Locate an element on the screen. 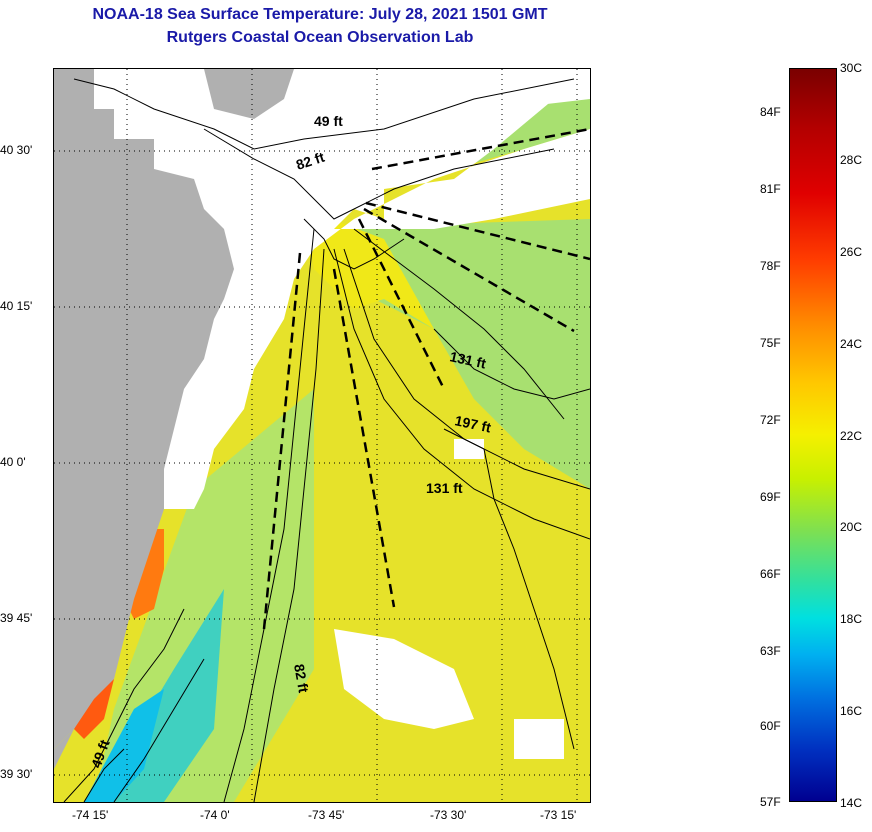 This screenshot has height=832, width=872. contour-label: 49 ft is located at coordinates (328, 121).